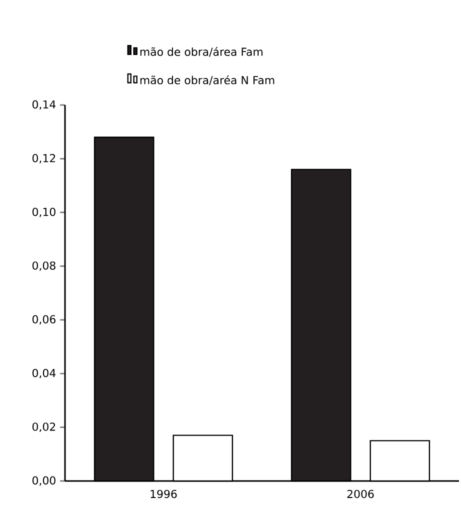 The width and height of the screenshot is (461, 508). I want to click on y-tick-label: 0,02, so click(44, 427).